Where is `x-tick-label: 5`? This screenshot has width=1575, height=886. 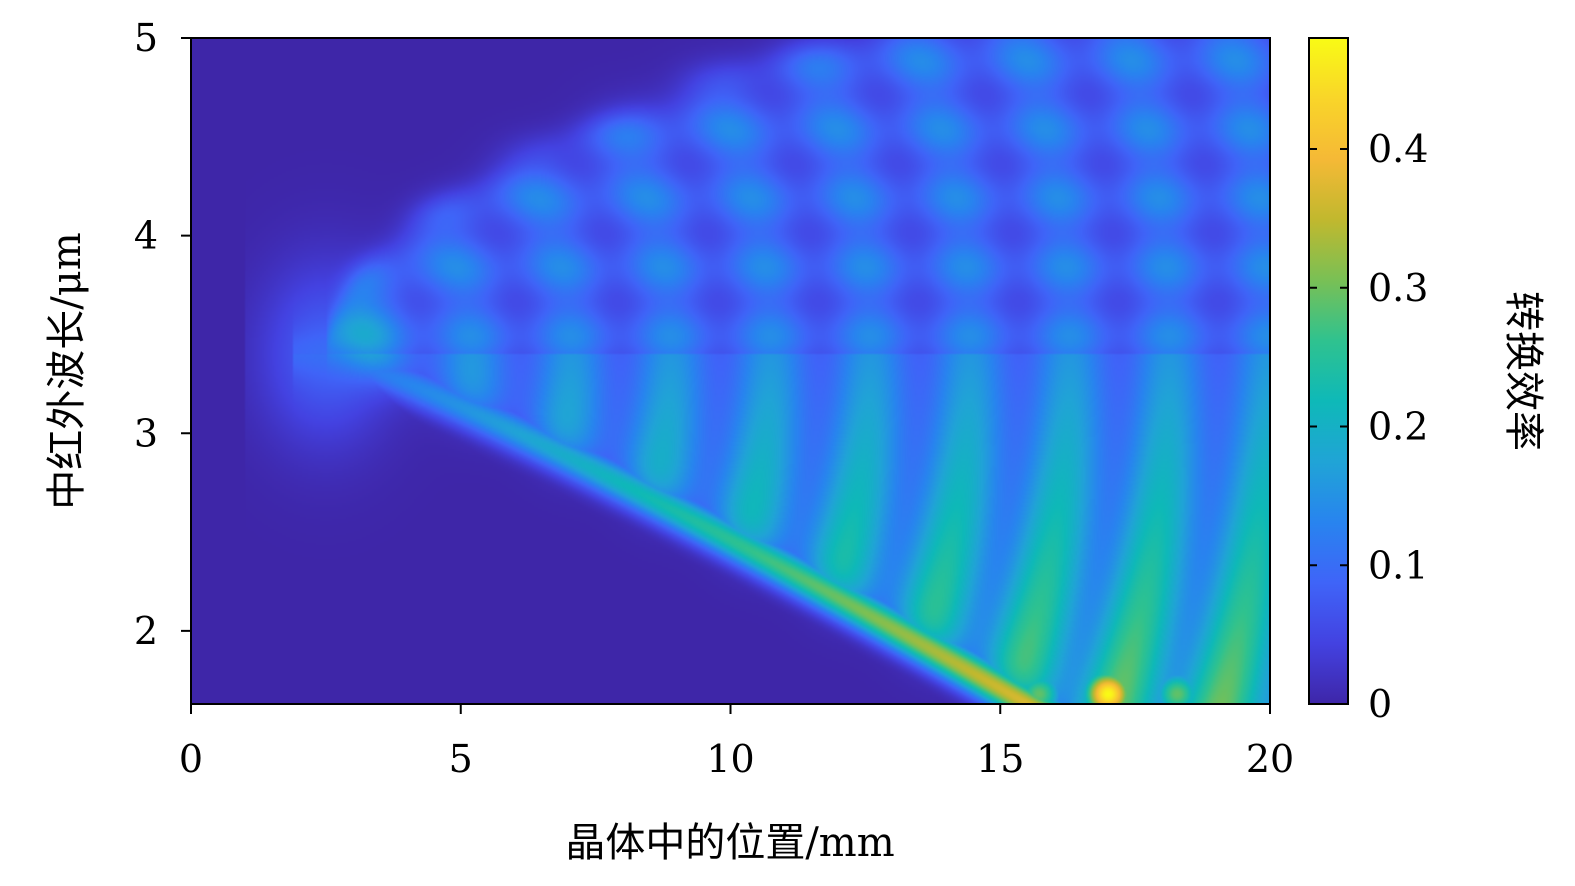 x-tick-label: 5 is located at coordinates (461, 759).